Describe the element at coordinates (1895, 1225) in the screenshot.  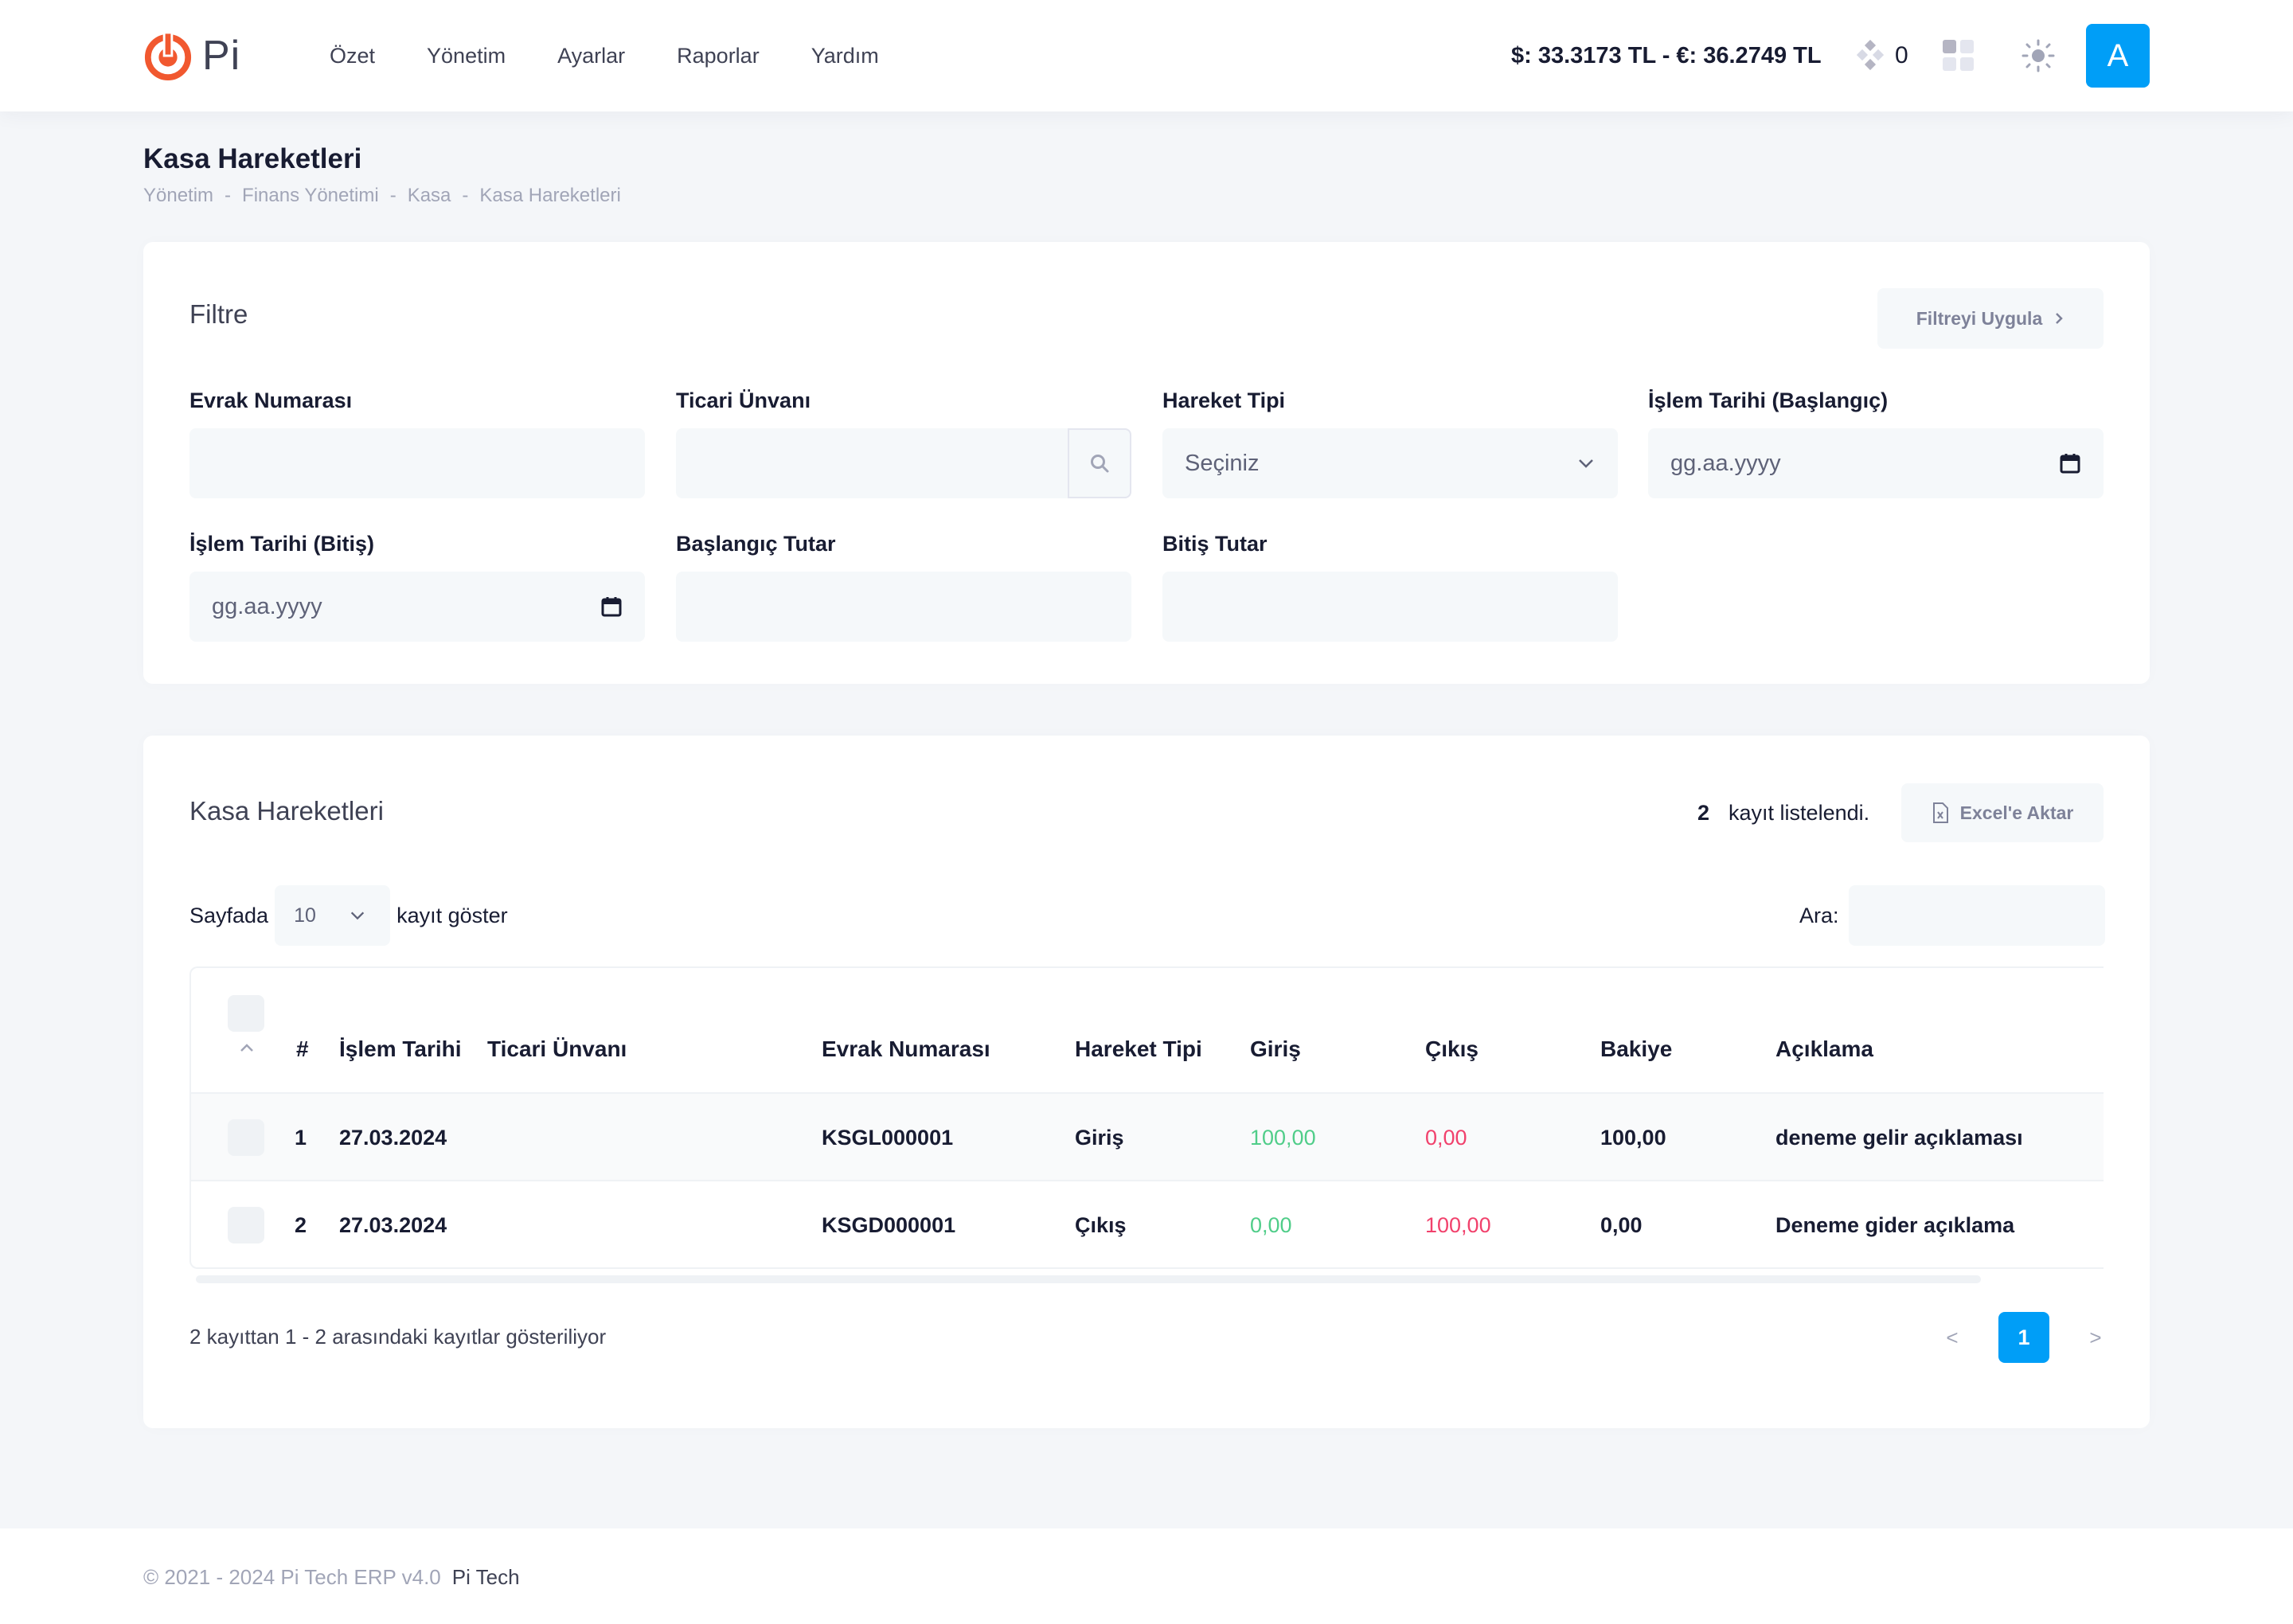
I see `cell-description: Deneme gider açıklama` at that location.